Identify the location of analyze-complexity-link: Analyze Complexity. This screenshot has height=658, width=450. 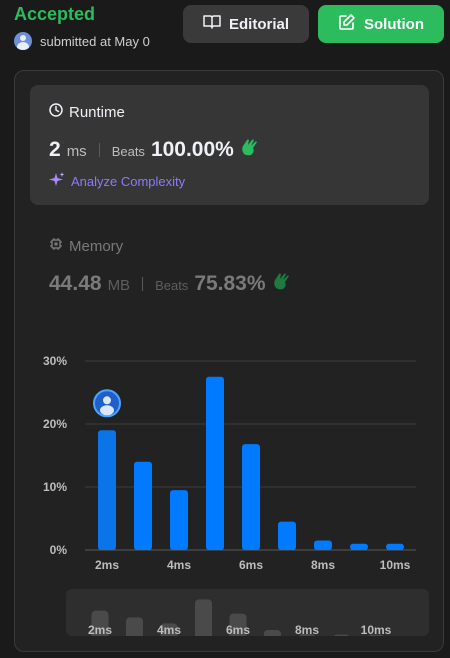
(117, 181).